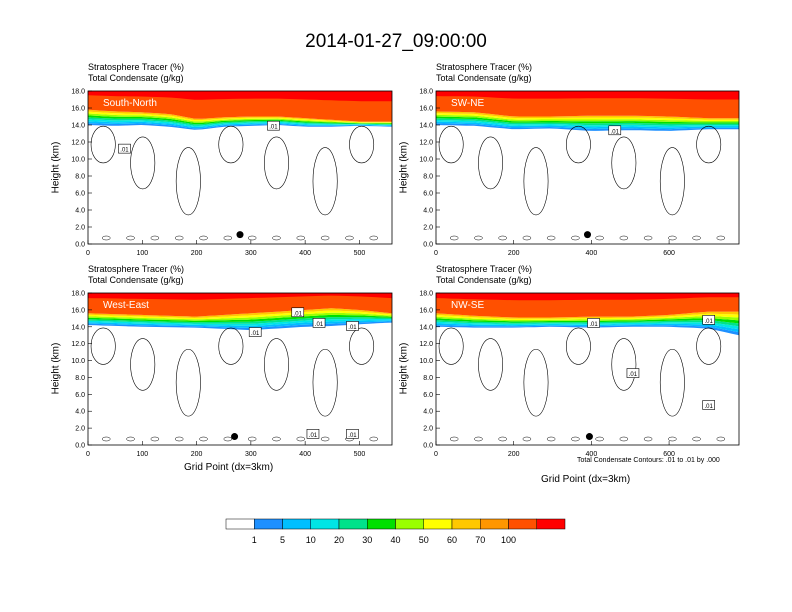 The width and height of the screenshot is (792, 612). What do you see at coordinates (468, 305) in the screenshot?
I see `panel-label: NW-SE` at bounding box center [468, 305].